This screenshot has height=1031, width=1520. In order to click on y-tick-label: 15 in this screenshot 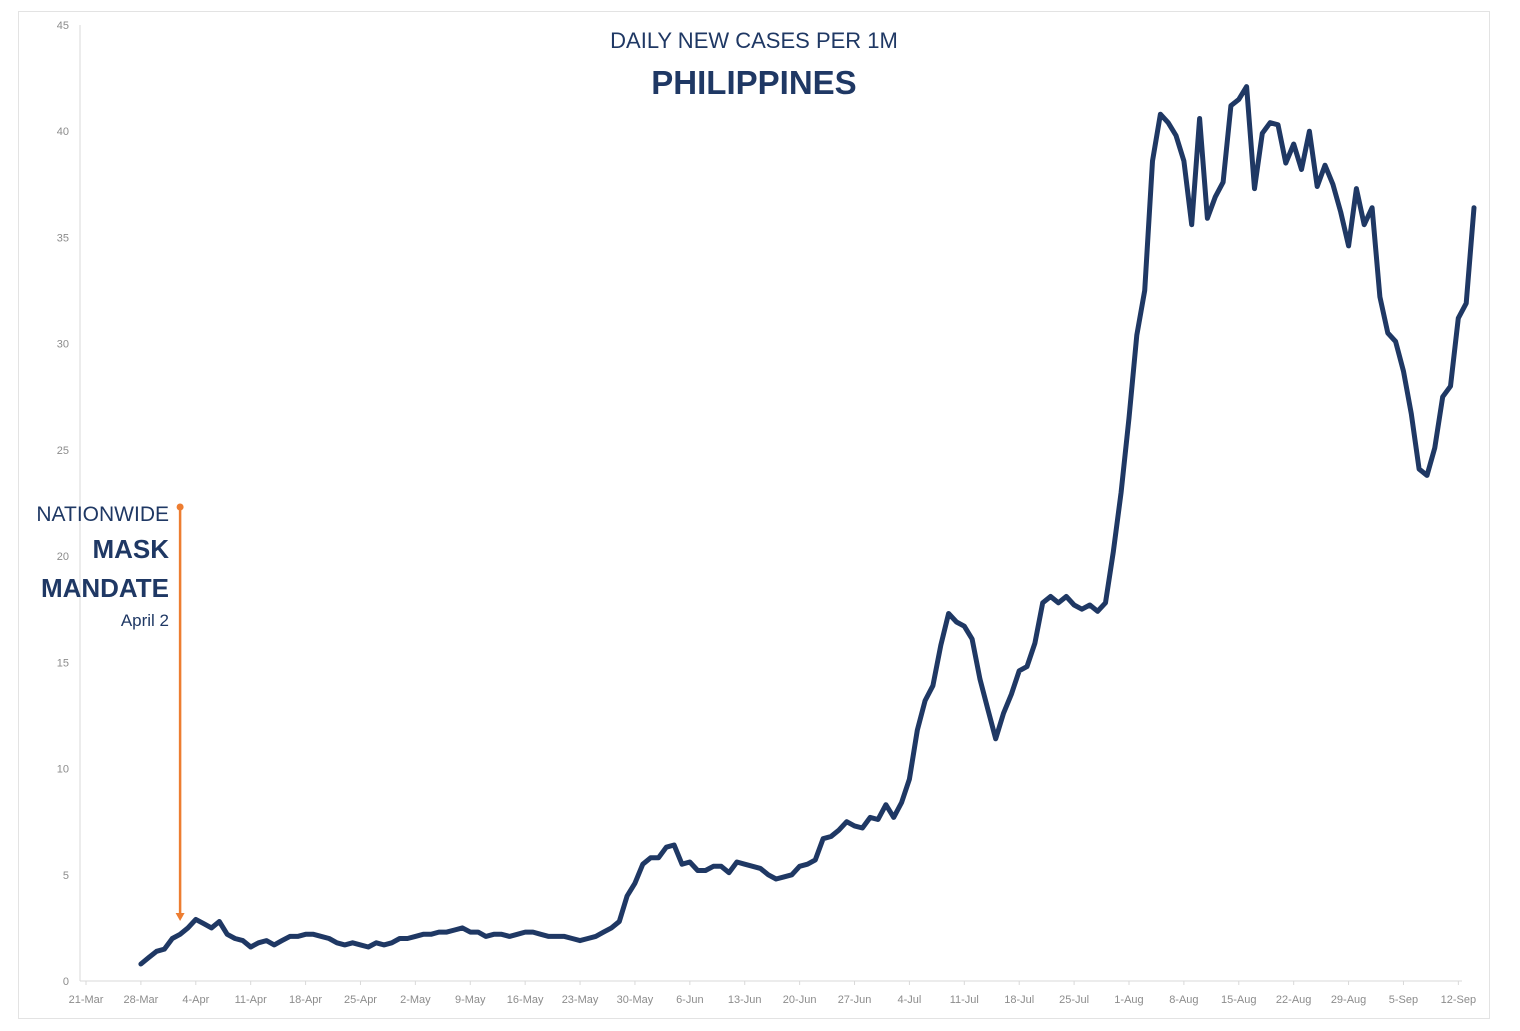, I will do `click(63, 663)`.